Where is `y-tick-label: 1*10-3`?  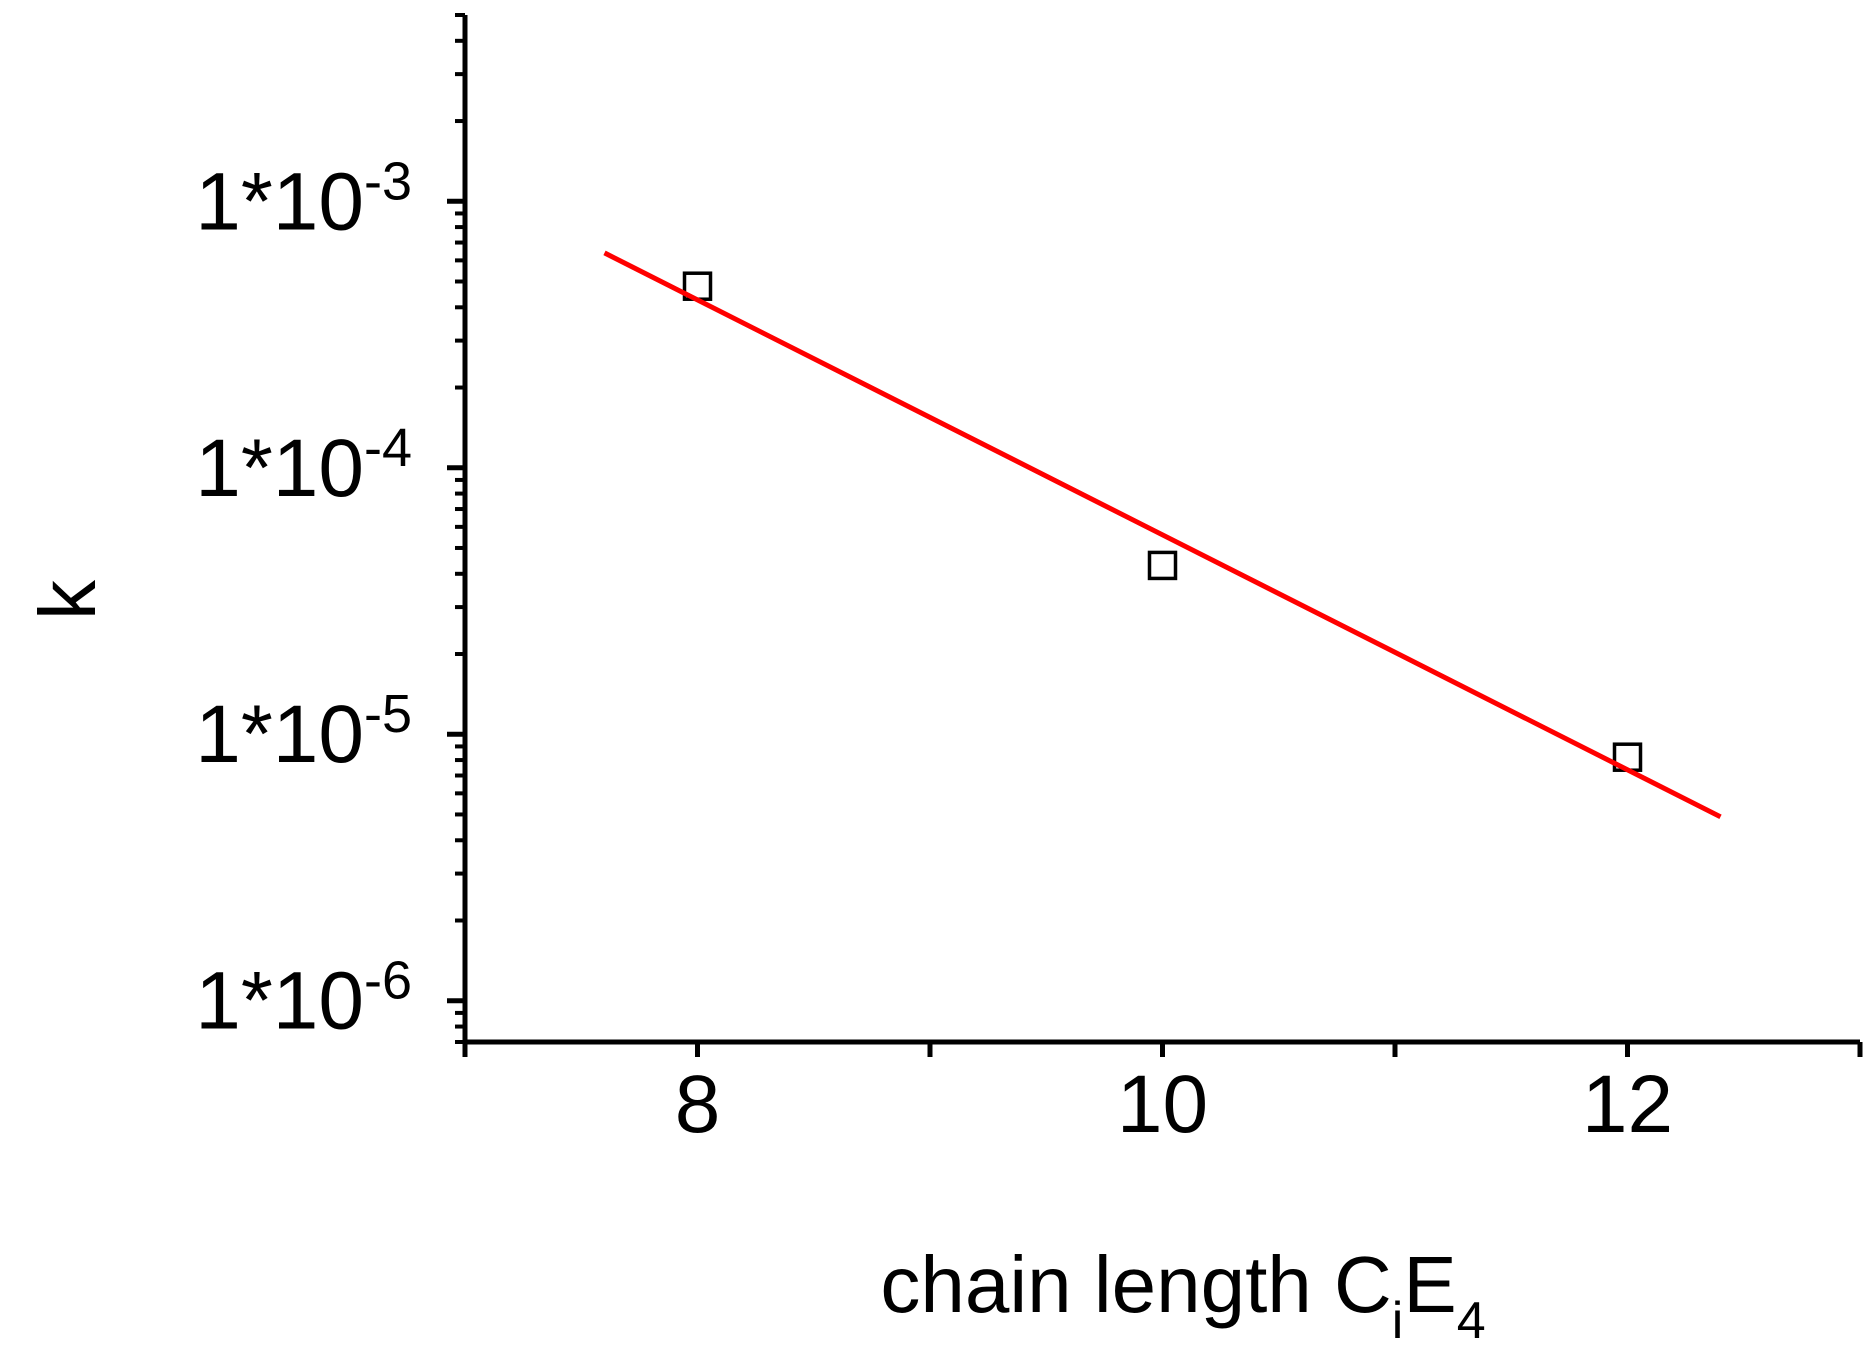
y-tick-label: 1*10-3 is located at coordinates (303, 199).